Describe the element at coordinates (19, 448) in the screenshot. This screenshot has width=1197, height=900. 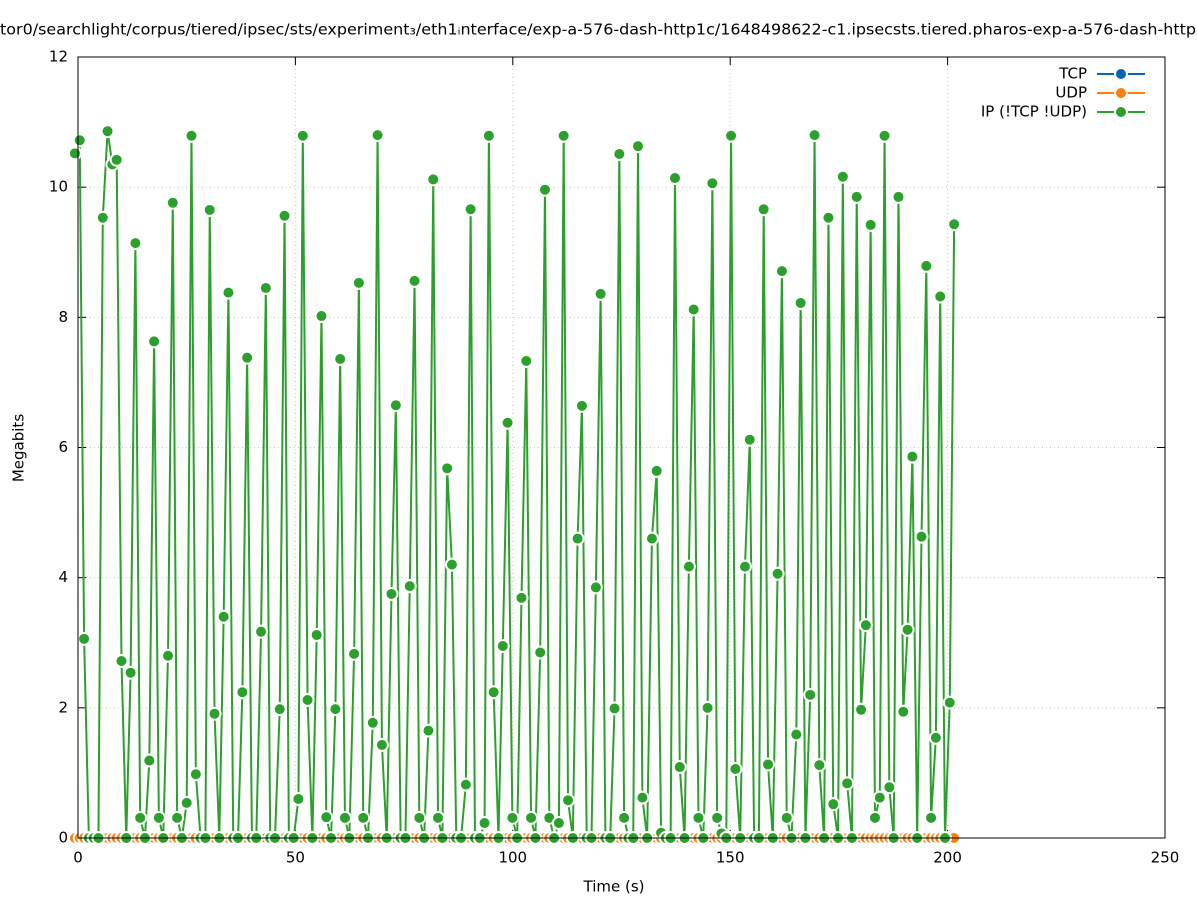
I see `y-axis-label: Megabits` at that location.